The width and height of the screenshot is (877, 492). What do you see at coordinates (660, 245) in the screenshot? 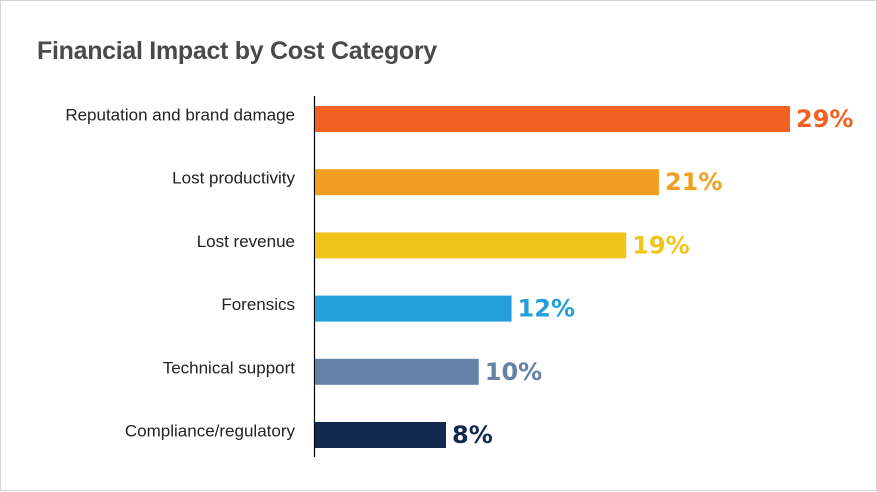
I see `value-label: 19%` at bounding box center [660, 245].